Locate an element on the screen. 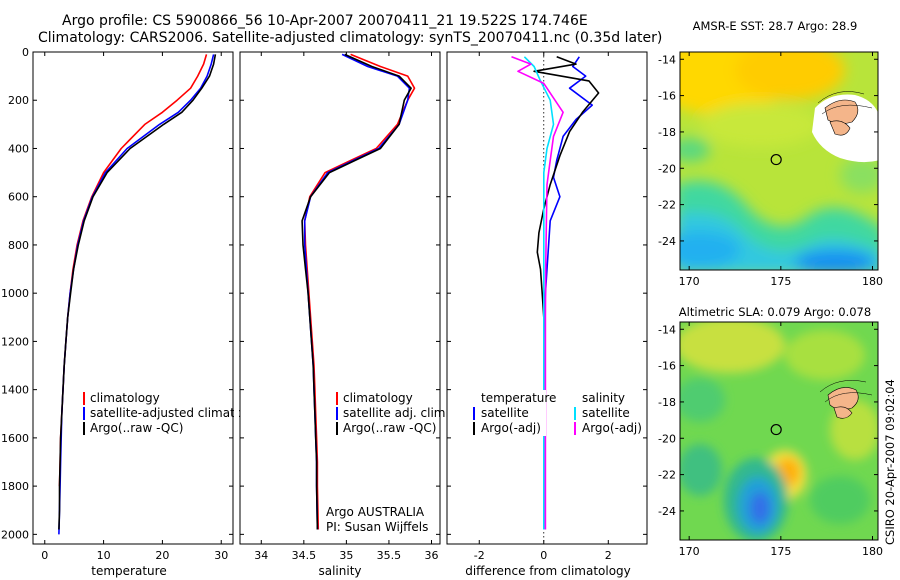 This screenshot has height=580, width=900. legend-clip-mask is located at coordinates (236, 415).